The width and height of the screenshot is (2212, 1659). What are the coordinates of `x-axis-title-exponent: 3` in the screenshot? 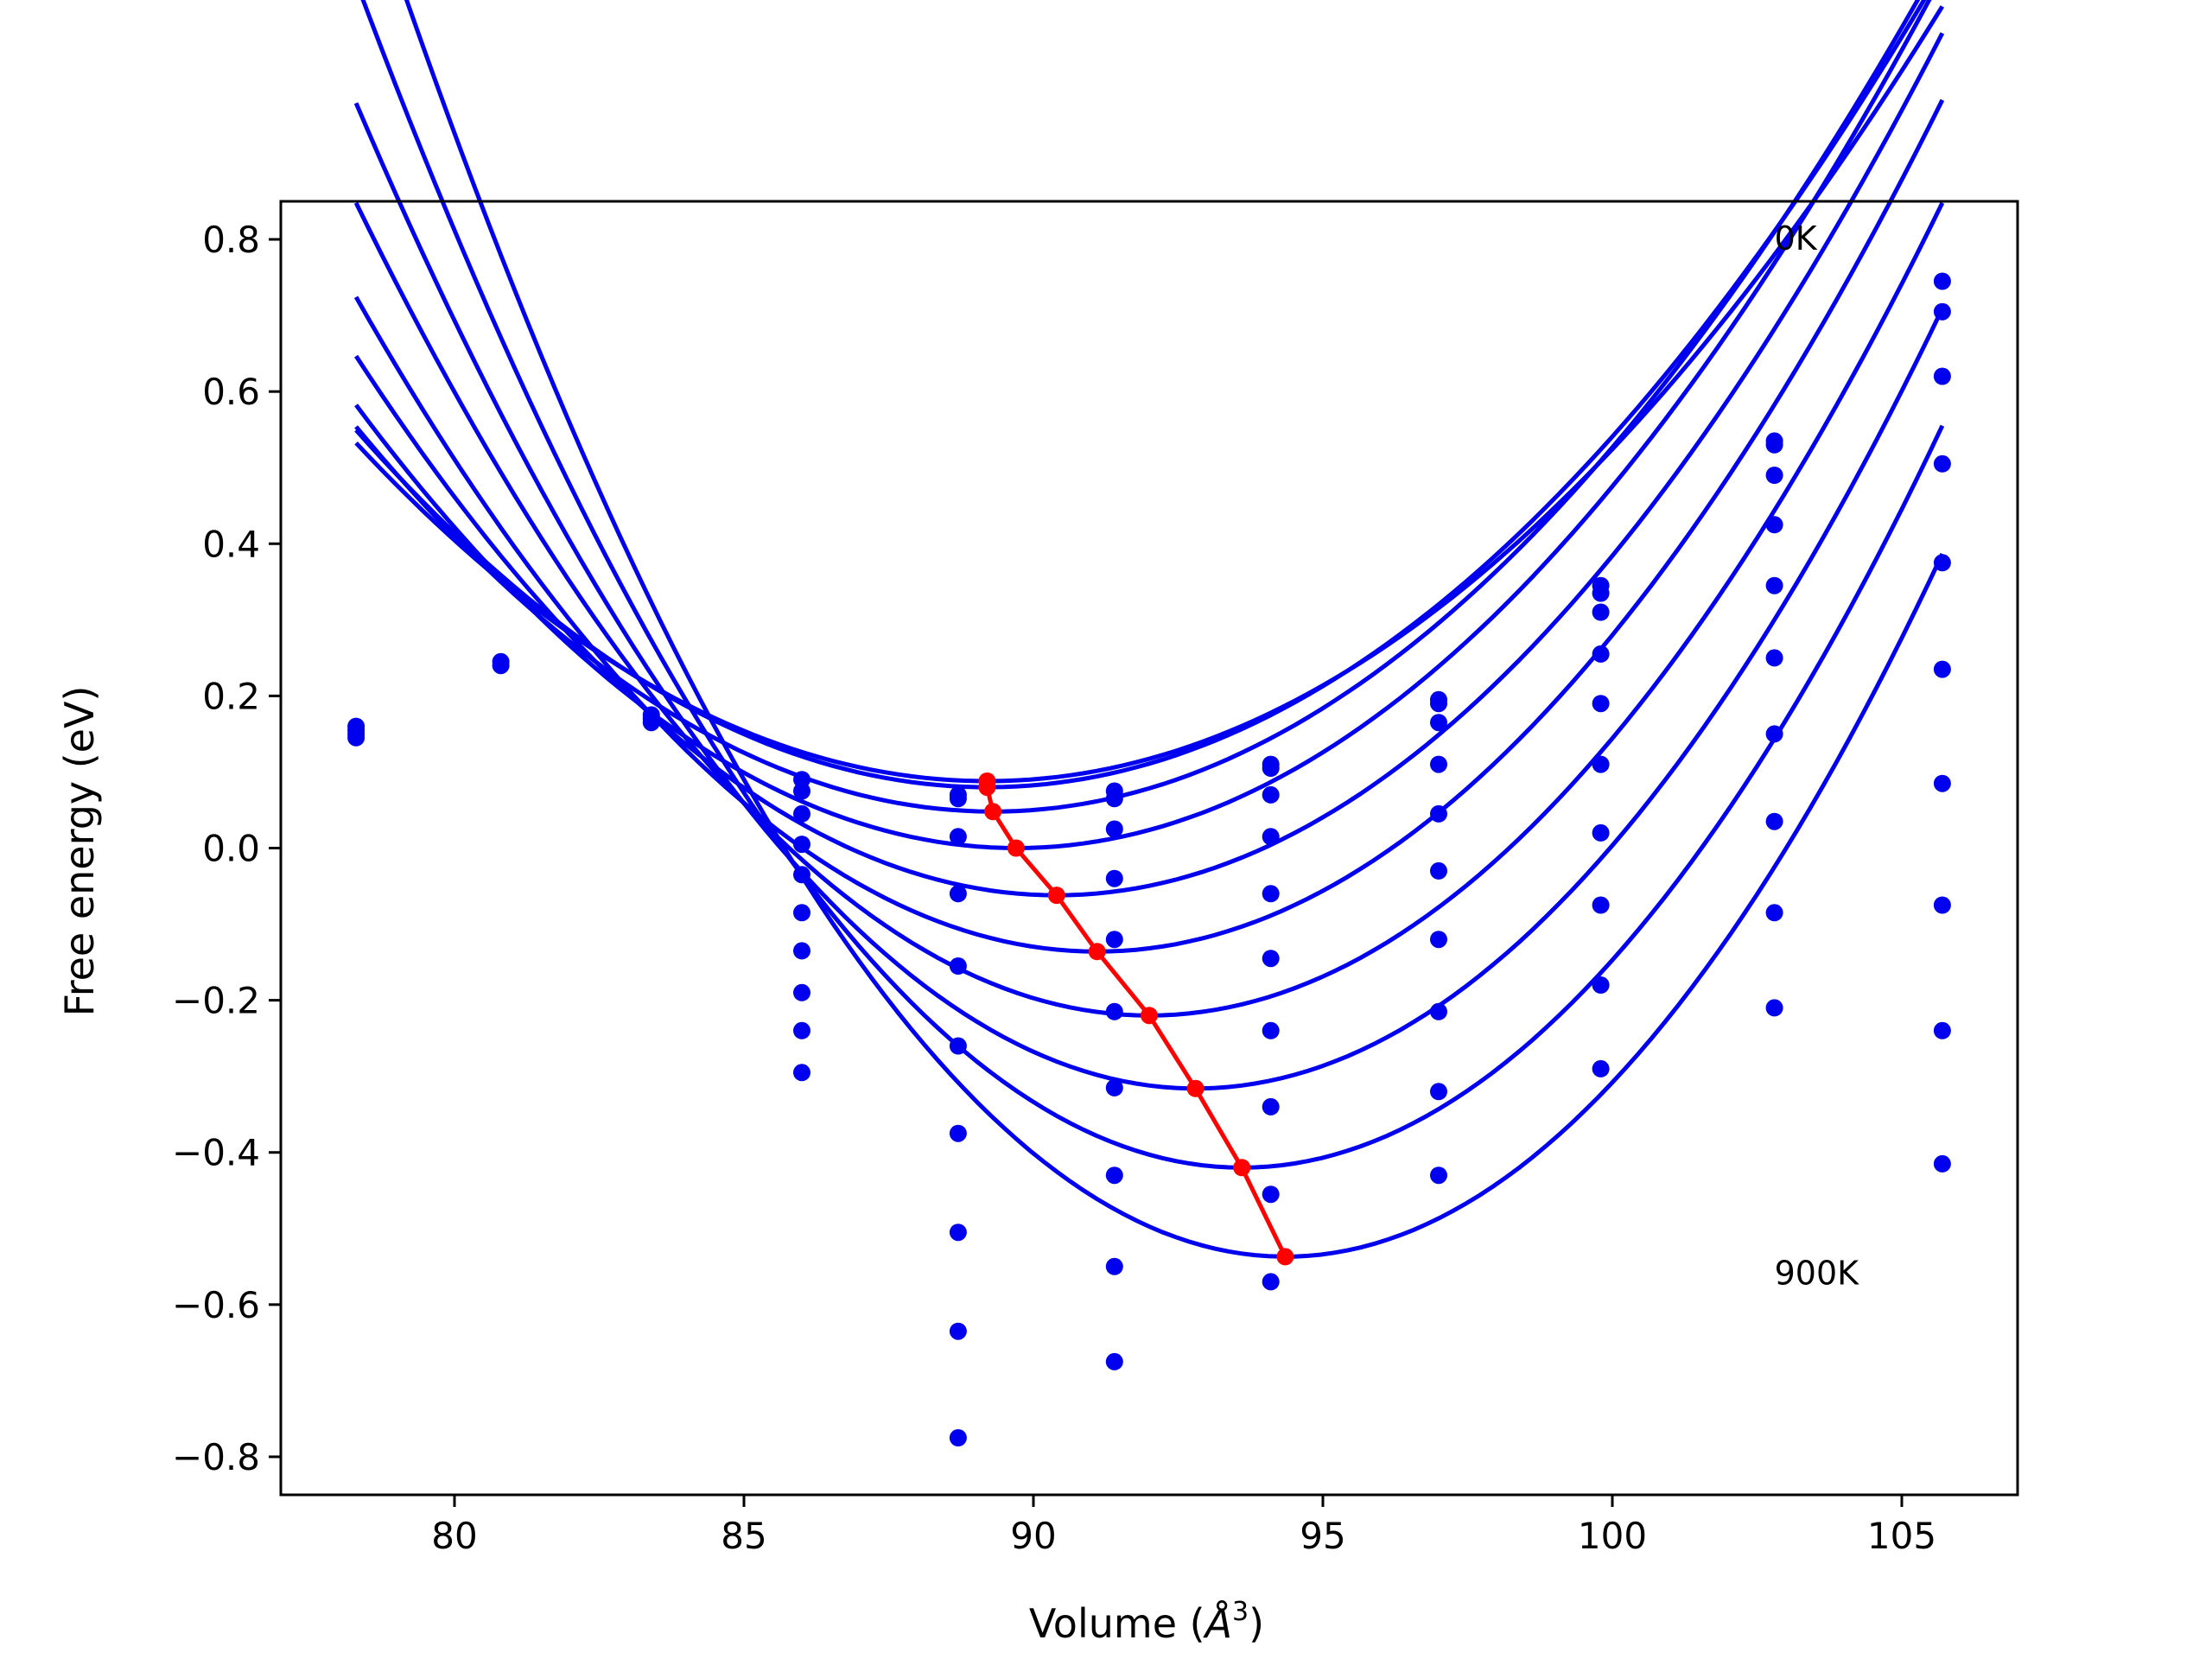 It's located at (1240, 1612).